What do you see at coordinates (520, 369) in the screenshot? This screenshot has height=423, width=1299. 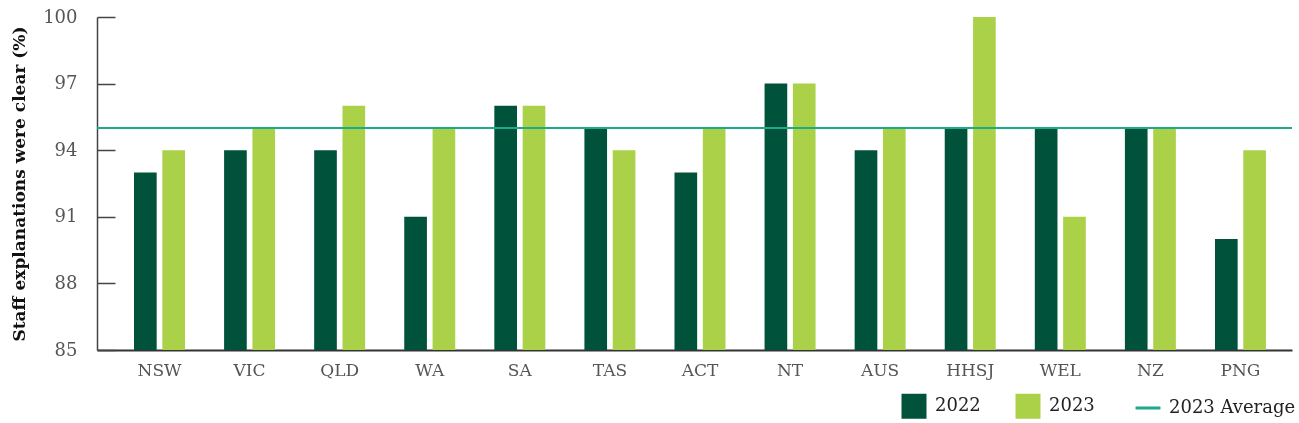 I see `x-tick-label: SA` at bounding box center [520, 369].